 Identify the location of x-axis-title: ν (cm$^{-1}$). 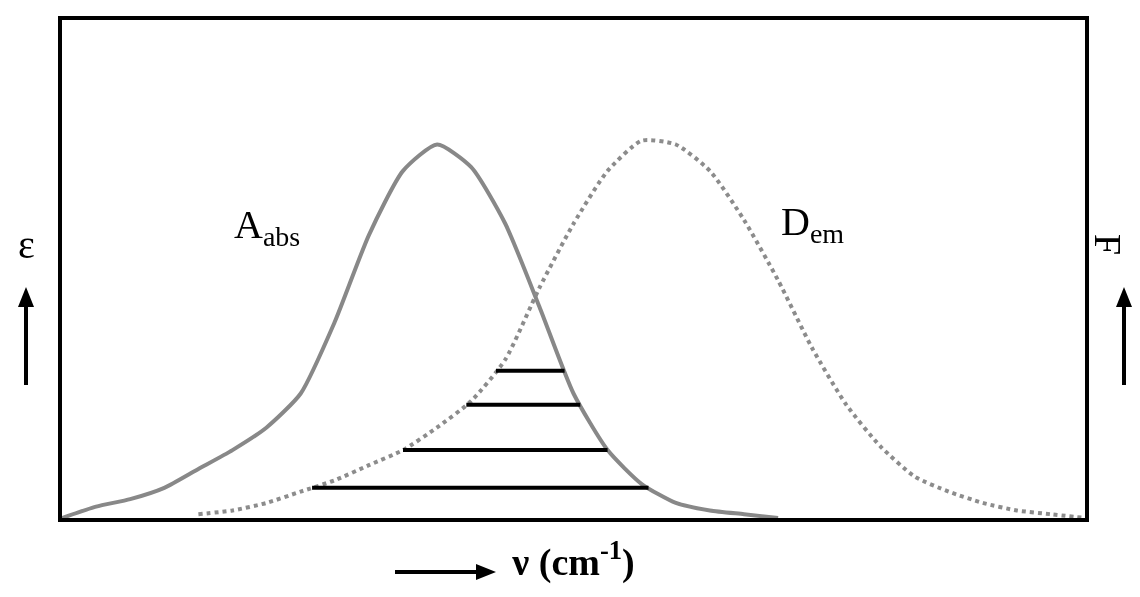
(573, 559).